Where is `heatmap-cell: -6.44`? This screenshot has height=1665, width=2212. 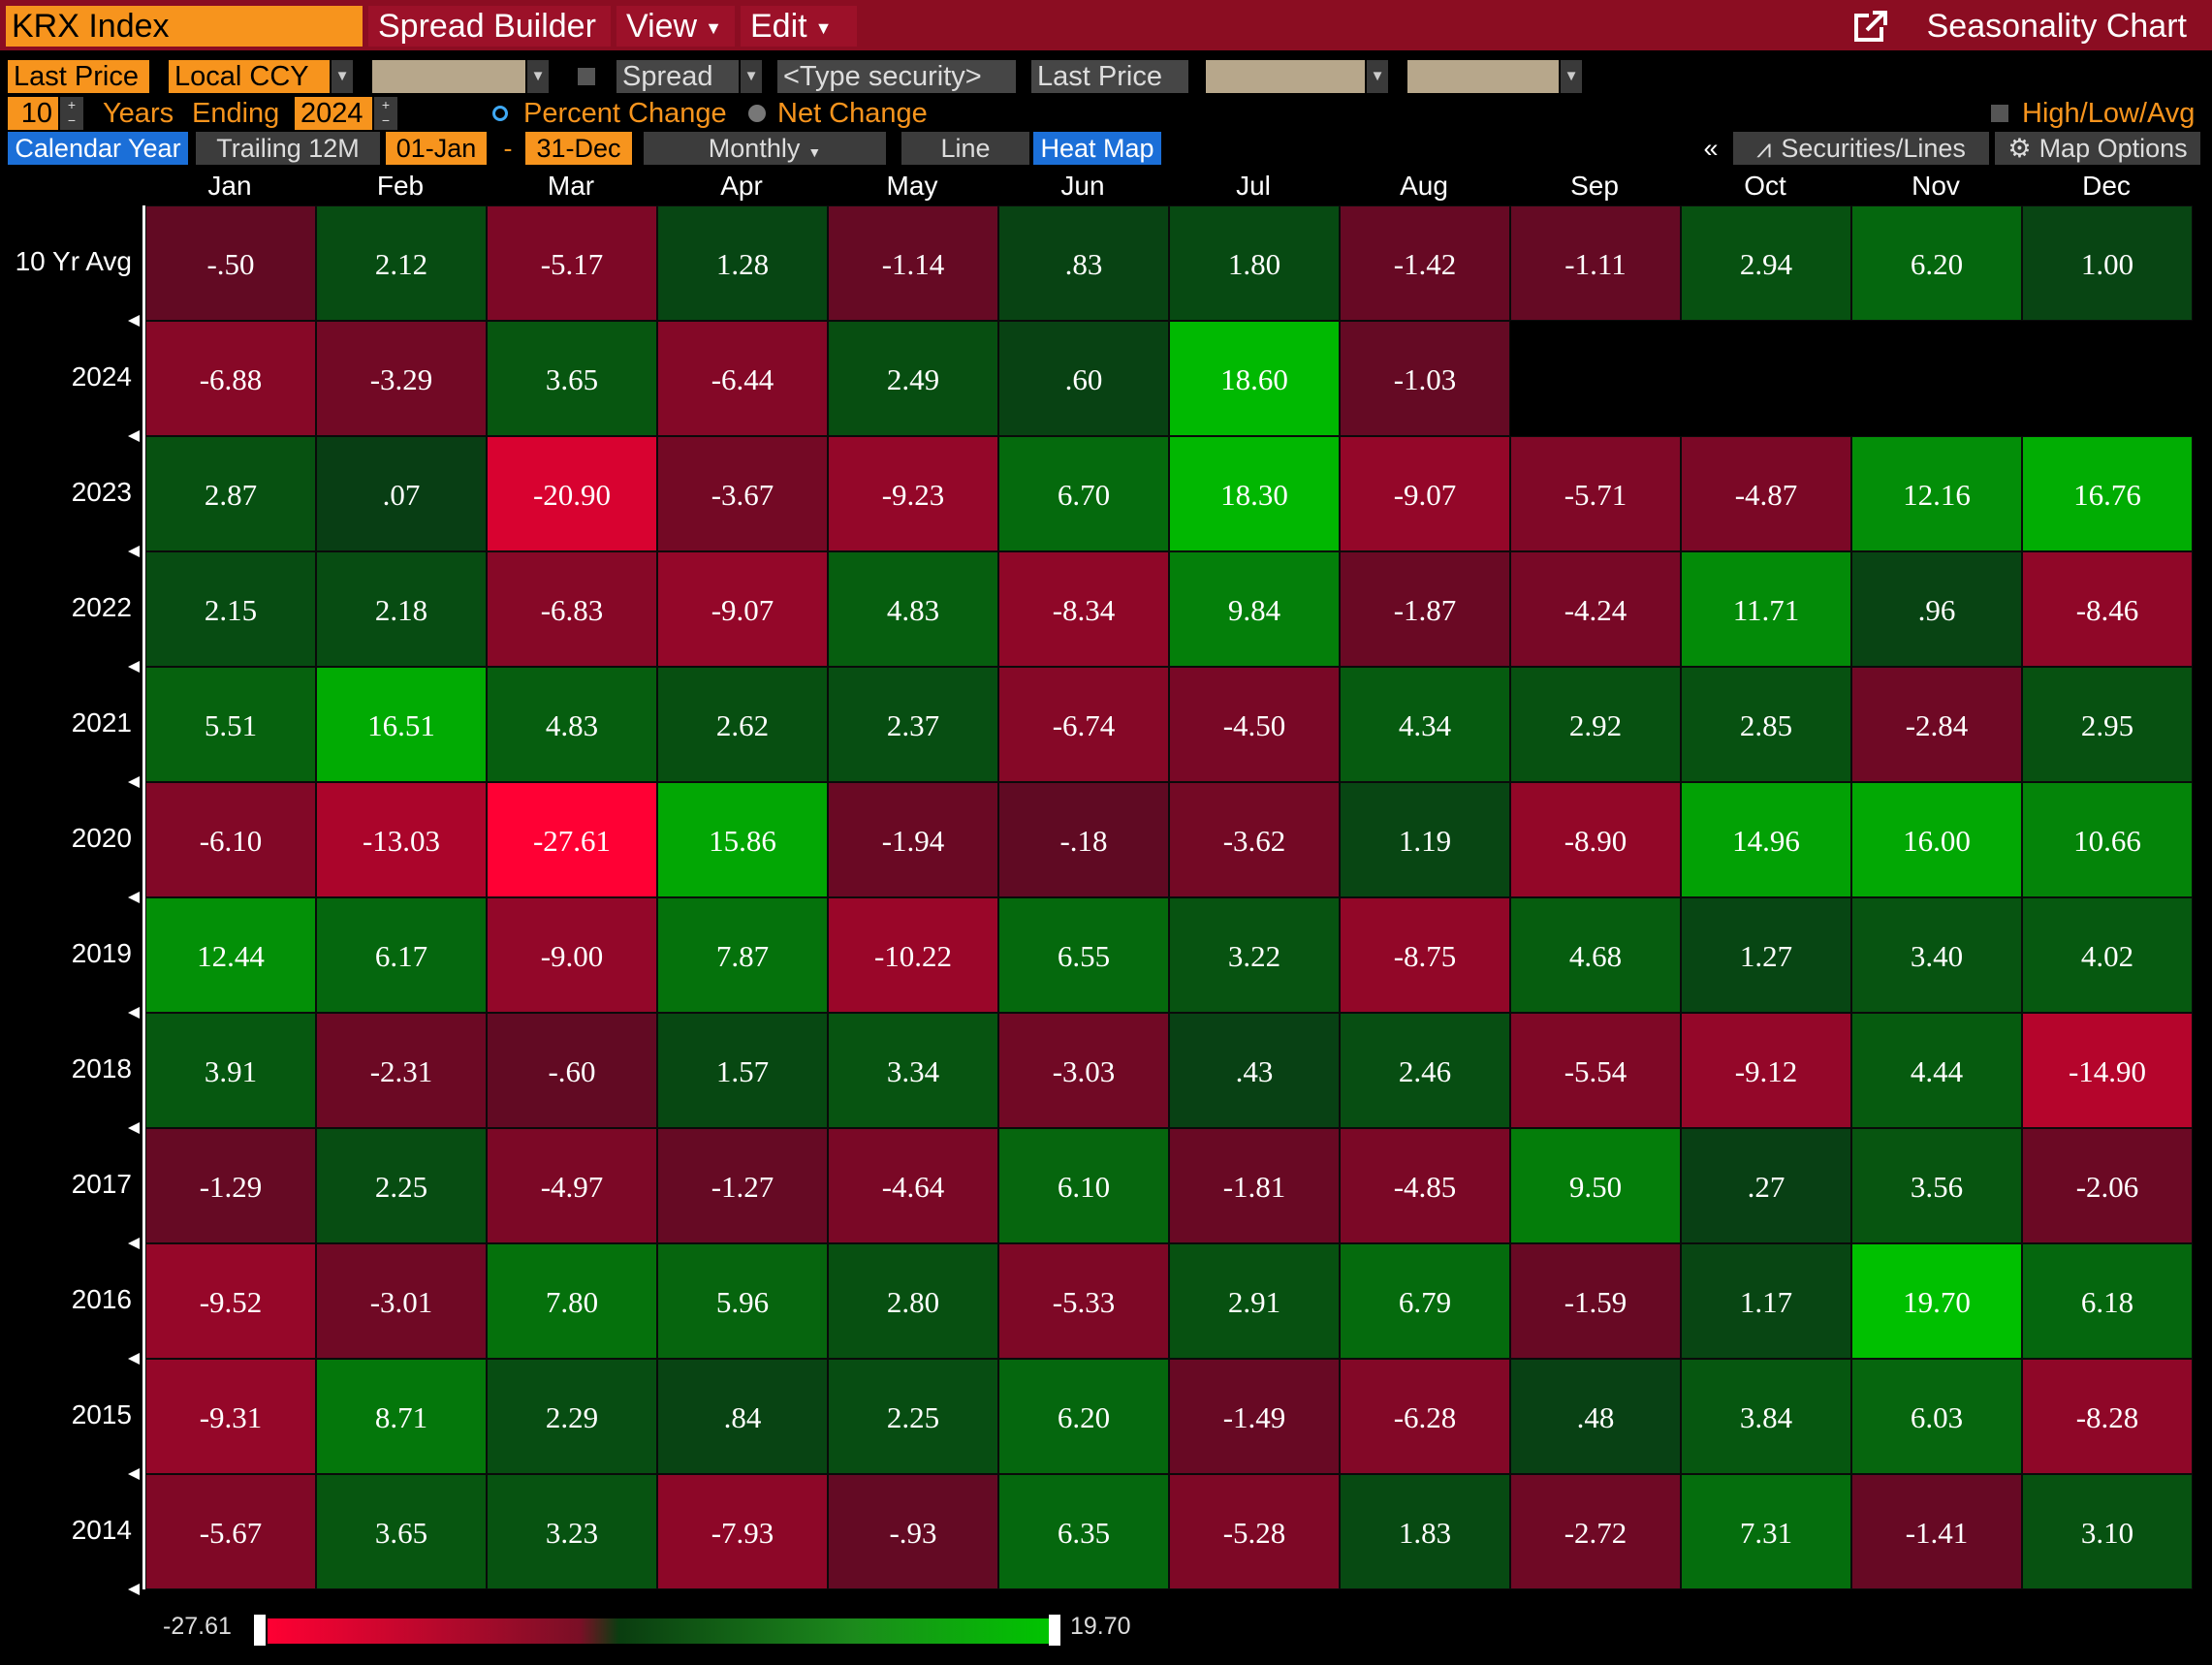 heatmap-cell: -6.44 is located at coordinates (742, 378).